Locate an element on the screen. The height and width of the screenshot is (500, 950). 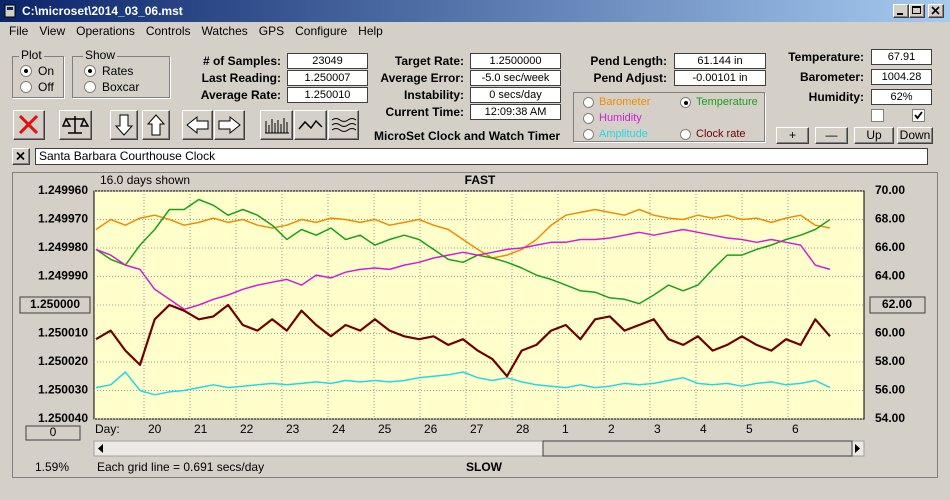
days-shown: 16.0 days shown is located at coordinates (145, 180).